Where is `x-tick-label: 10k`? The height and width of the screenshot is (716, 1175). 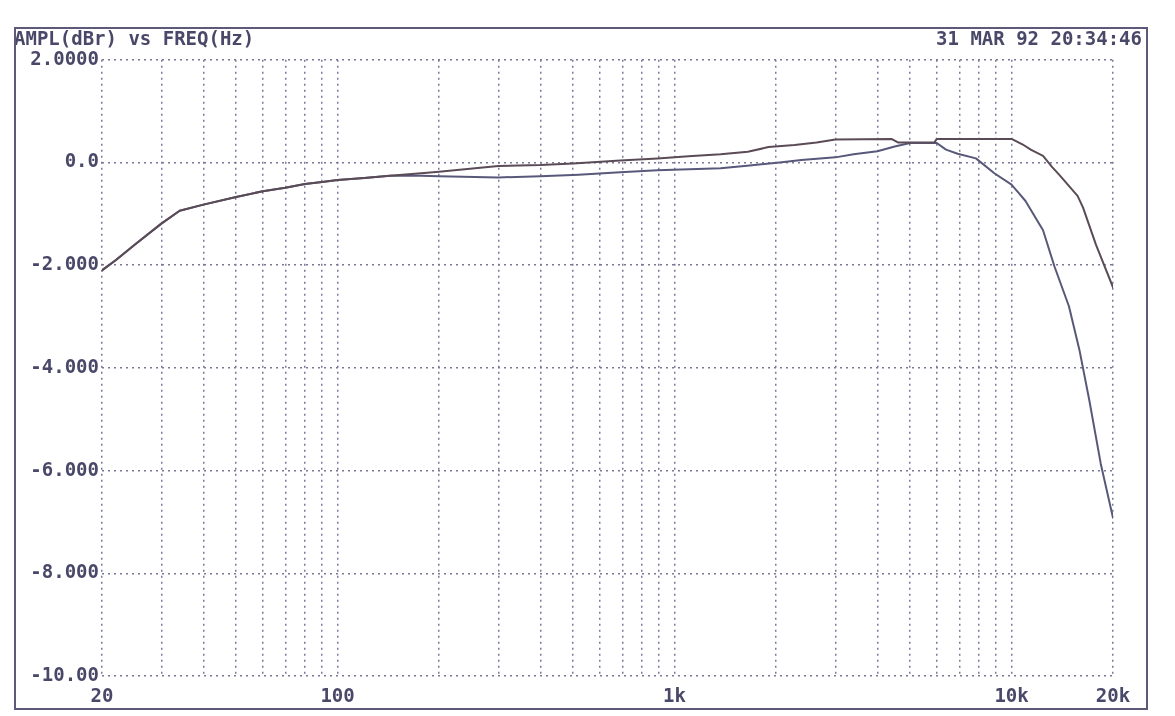
x-tick-label: 10k is located at coordinates (1012, 695).